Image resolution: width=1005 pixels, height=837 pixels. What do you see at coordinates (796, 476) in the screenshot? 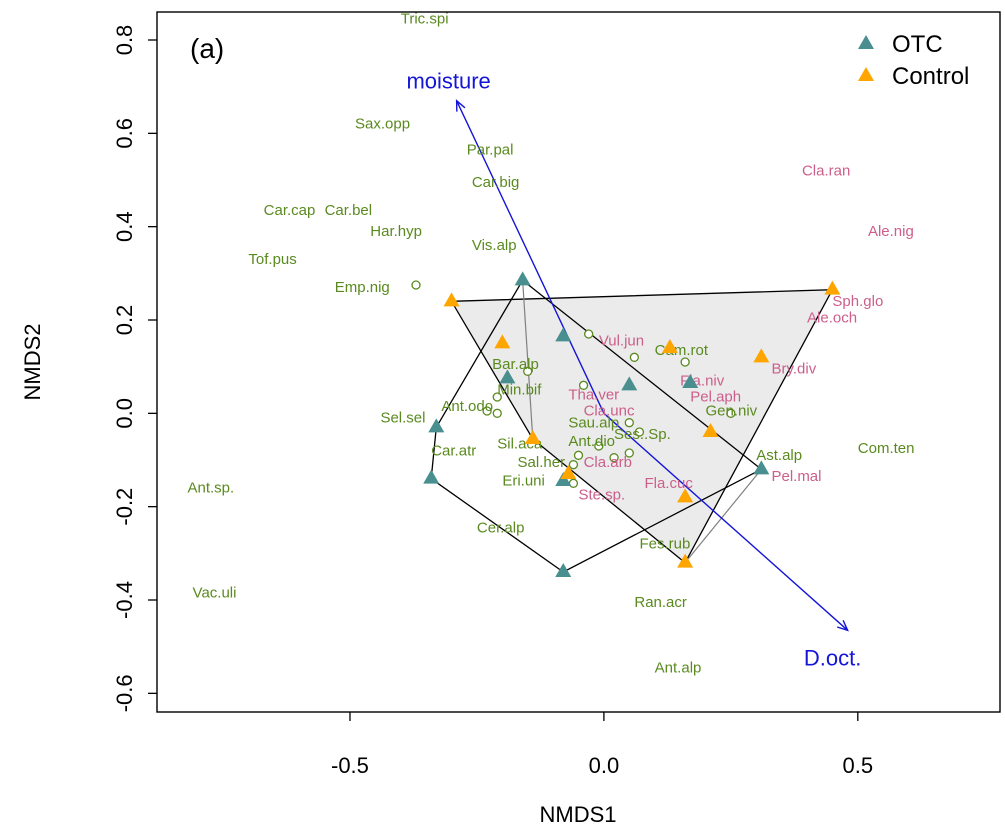
I see `species-label: Pel.mal` at bounding box center [796, 476].